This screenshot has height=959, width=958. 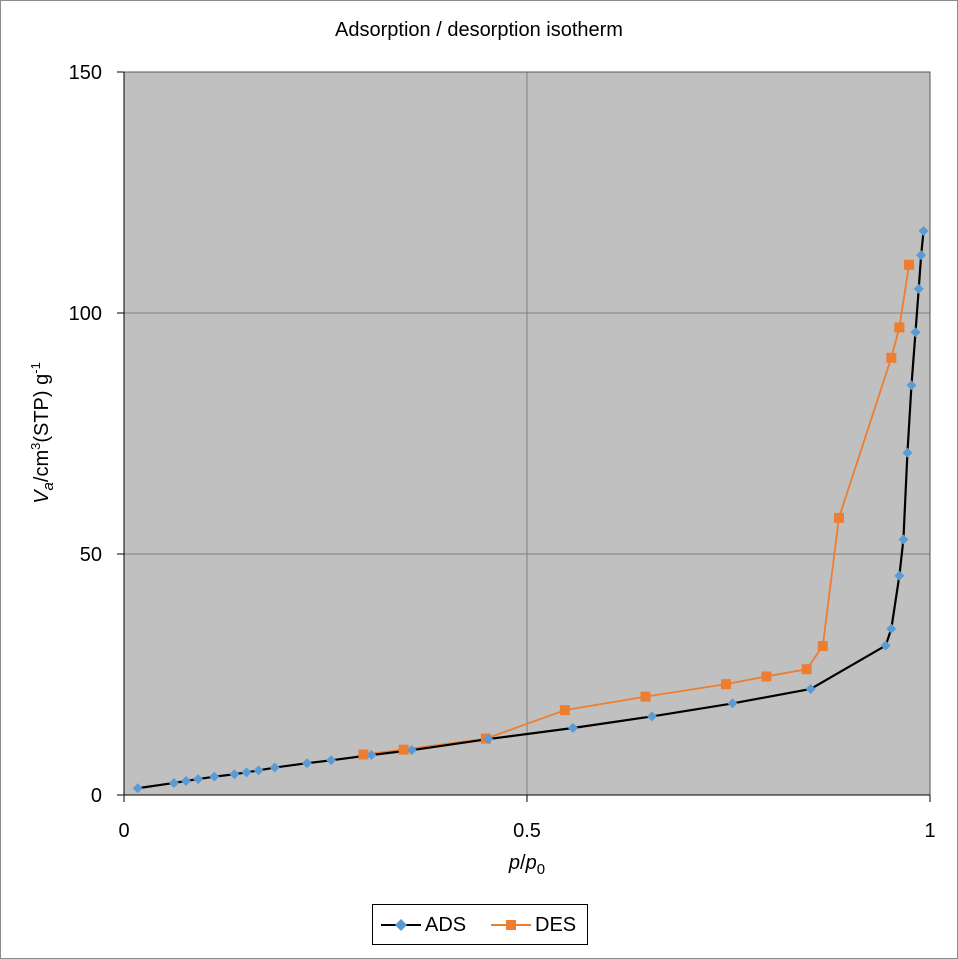 I want to click on y-axis-title-v: V, so click(x=42, y=496).